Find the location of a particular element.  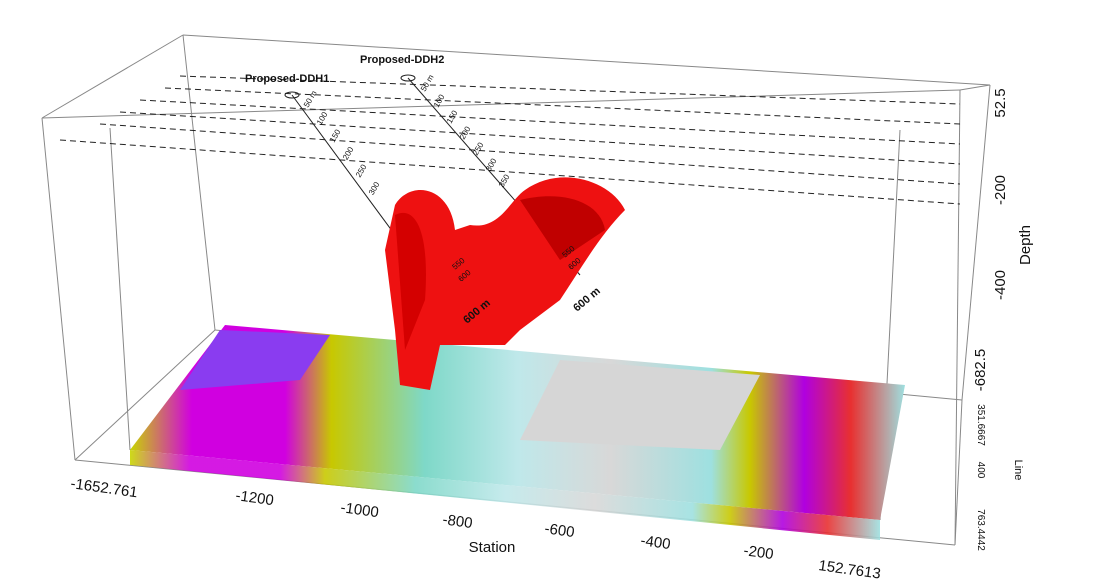

y-tick-label: -200 is located at coordinates (1000, 190).